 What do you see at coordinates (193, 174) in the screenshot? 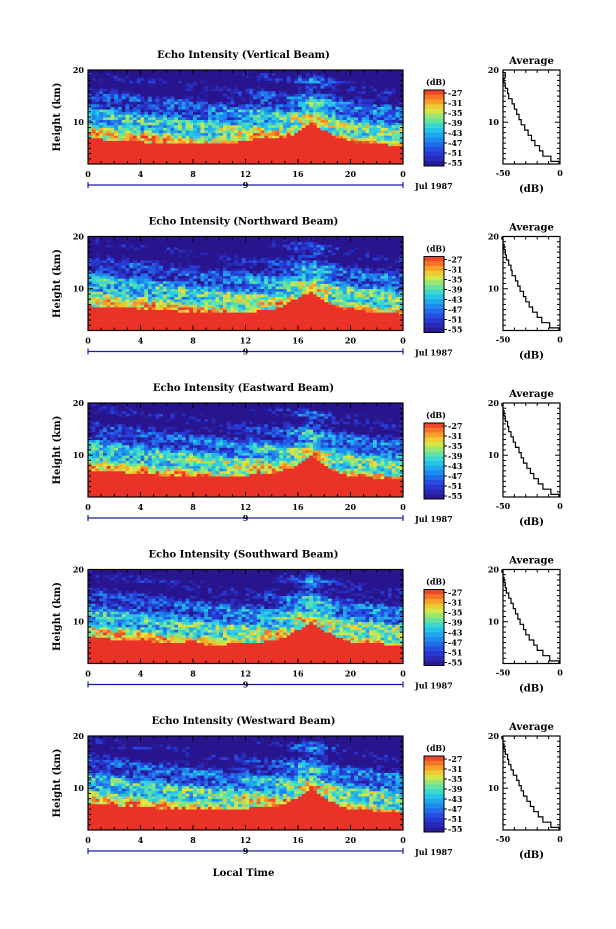
I see `x-tick-label: 8` at bounding box center [193, 174].